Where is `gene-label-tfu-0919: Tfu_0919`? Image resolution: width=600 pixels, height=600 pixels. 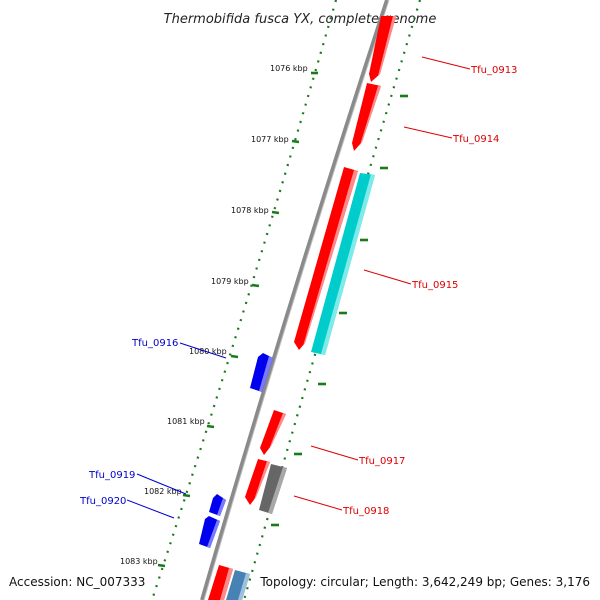
gene-label-tfu-0919: Tfu_0919 is located at coordinates (111, 475).